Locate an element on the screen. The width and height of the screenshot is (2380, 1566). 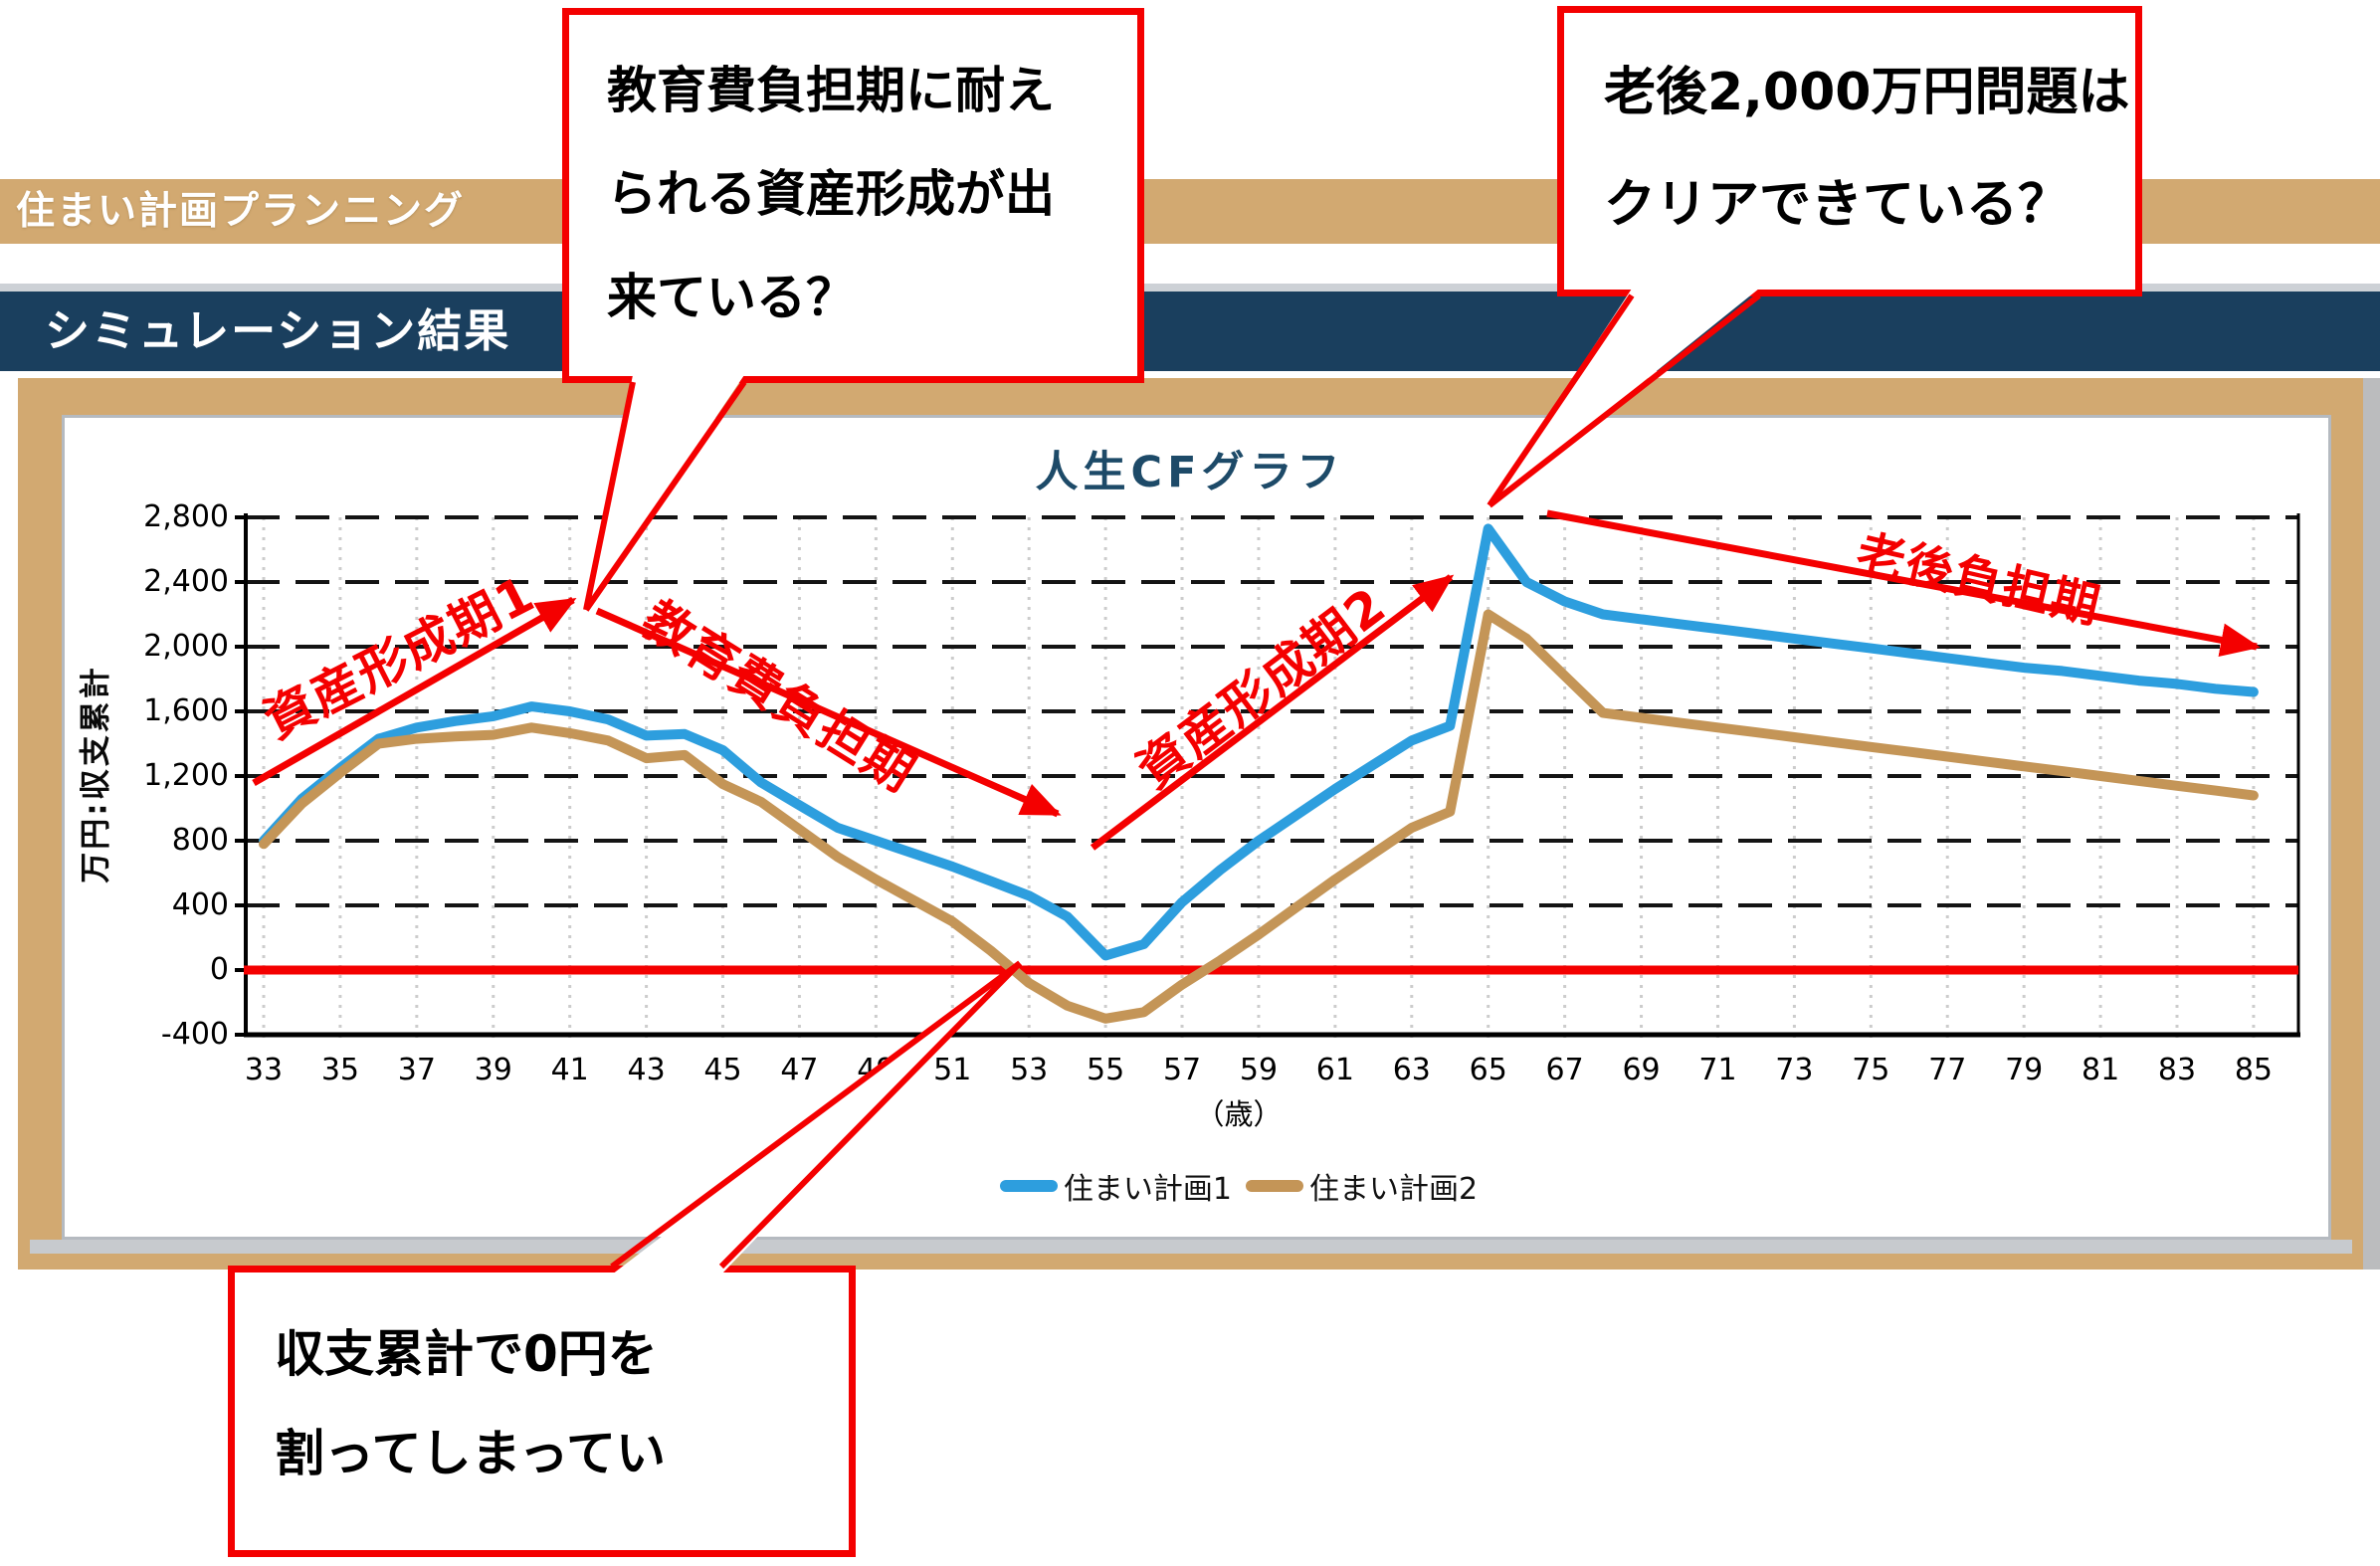
x-tick-label: 59 is located at coordinates (1259, 1070).